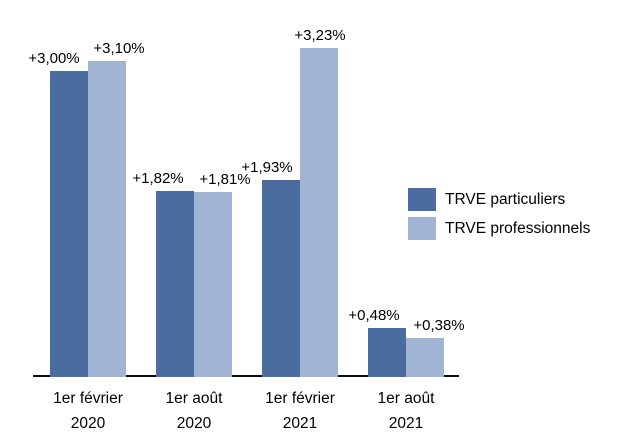 This screenshot has width=620, height=442. I want to click on legend-item-trve-professionnels: TRVE professionnels, so click(499, 228).